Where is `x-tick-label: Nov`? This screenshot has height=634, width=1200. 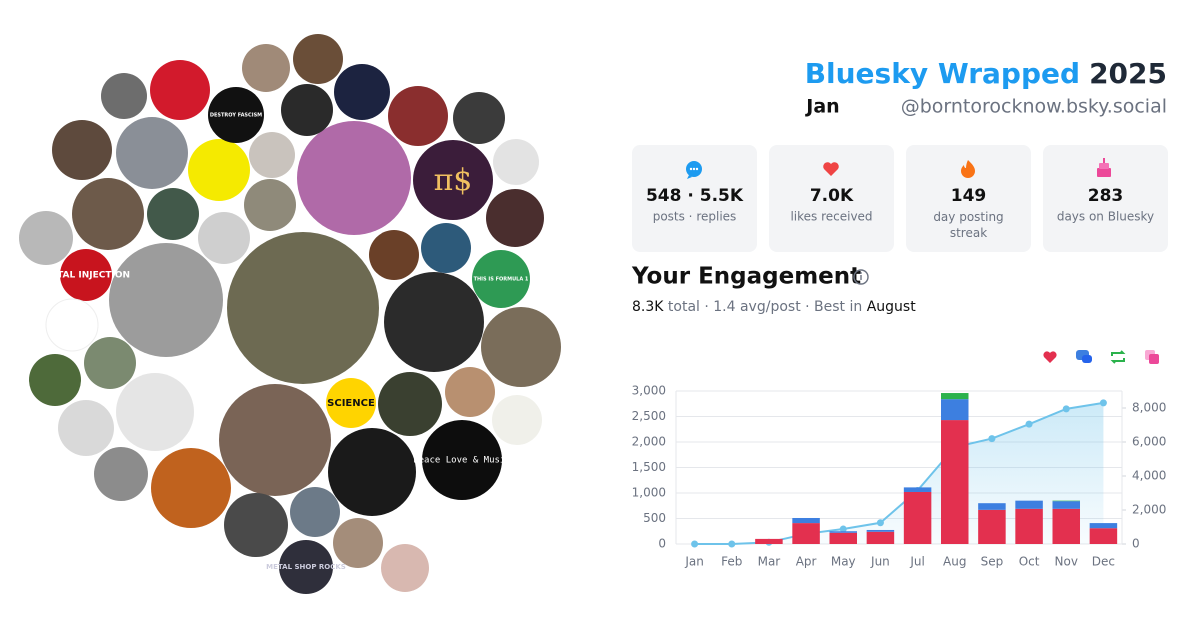
x-tick-label: Nov is located at coordinates (1066, 562).